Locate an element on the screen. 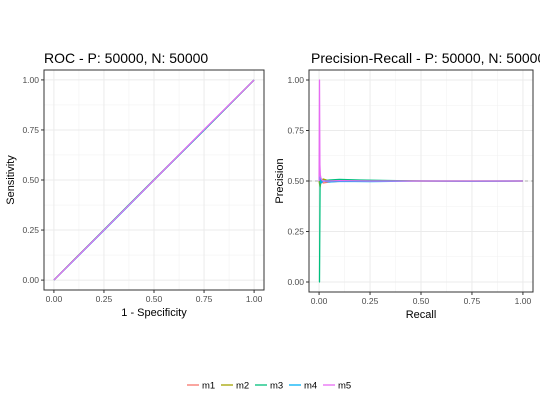 Image resolution: width=540 pixels, height=400 pixels. roc-x-tick-label: 0.50 is located at coordinates (154, 299).